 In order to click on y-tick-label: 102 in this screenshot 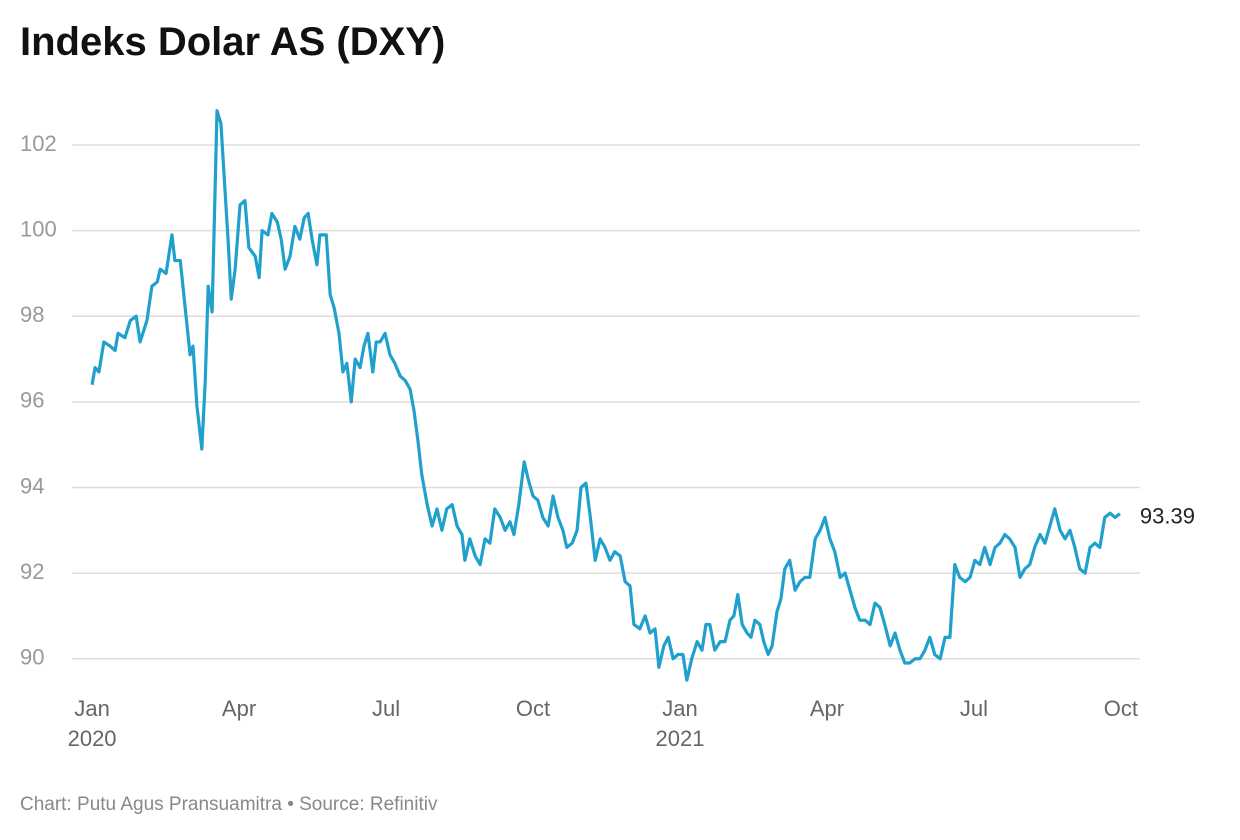, I will do `click(38, 143)`.